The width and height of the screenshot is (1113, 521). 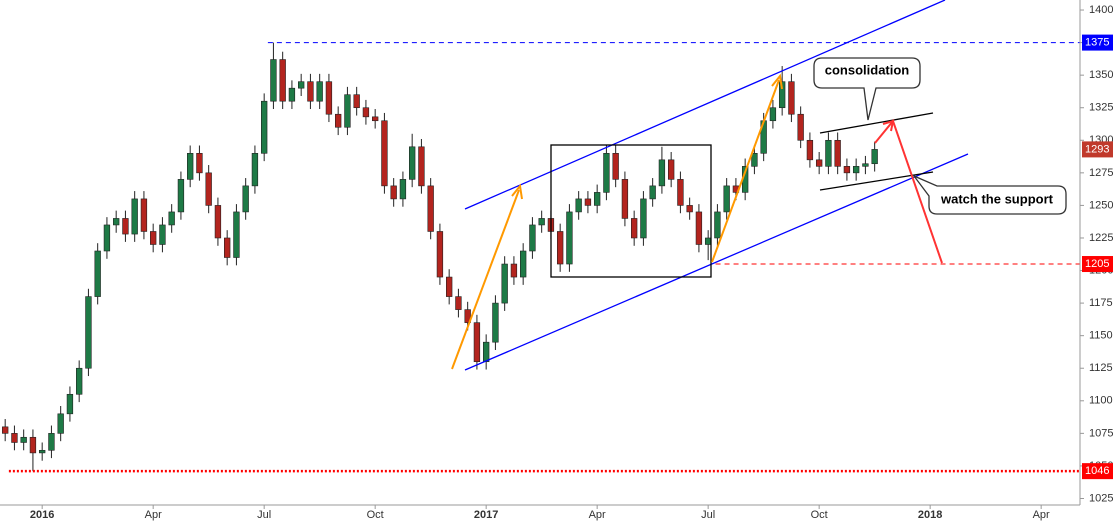 What do you see at coordinates (745, 171) in the screenshot?
I see `arrow` at bounding box center [745, 171].